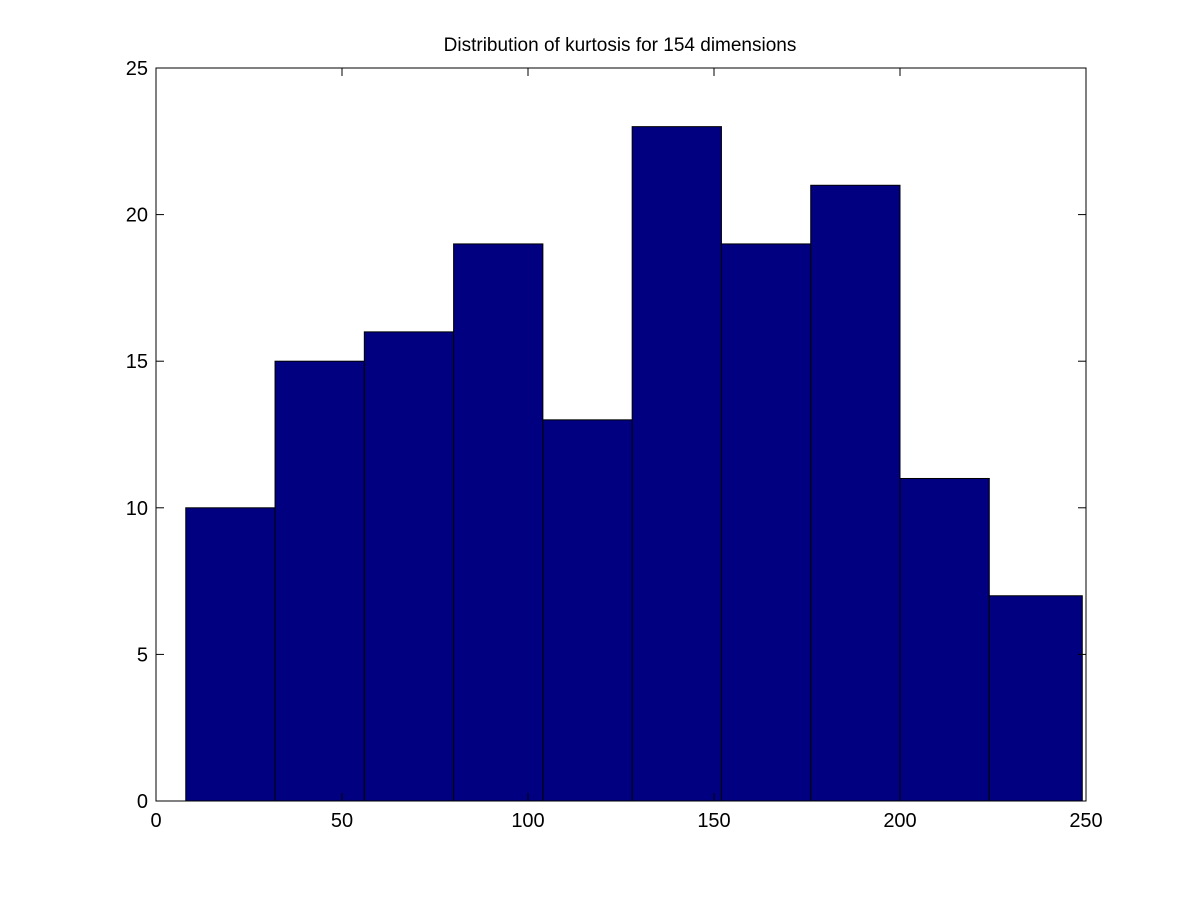  Describe the element at coordinates (137, 216) in the screenshot. I see `y-tick-label: 20` at that location.